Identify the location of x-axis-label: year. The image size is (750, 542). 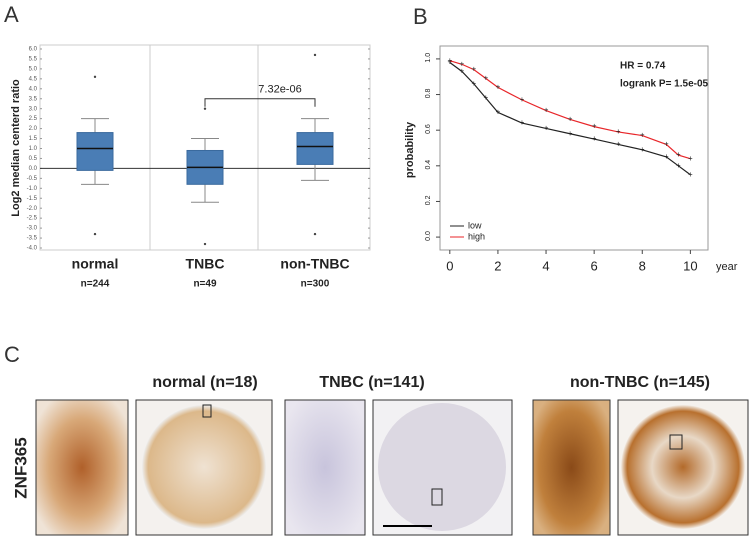
(727, 267).